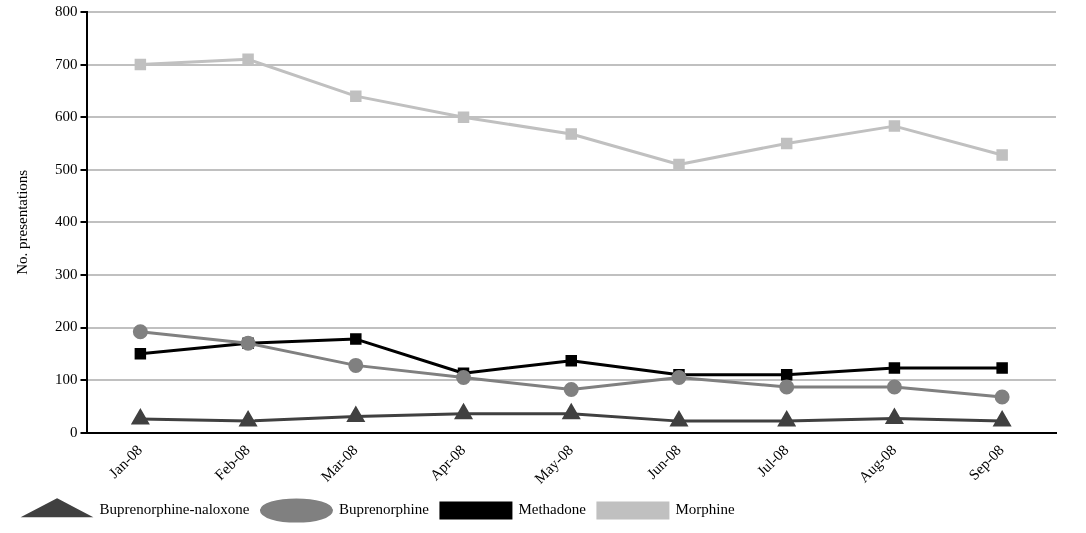 The image size is (1086, 533). I want to click on legend-label: Buprenorphine-naloxone, so click(174, 509).